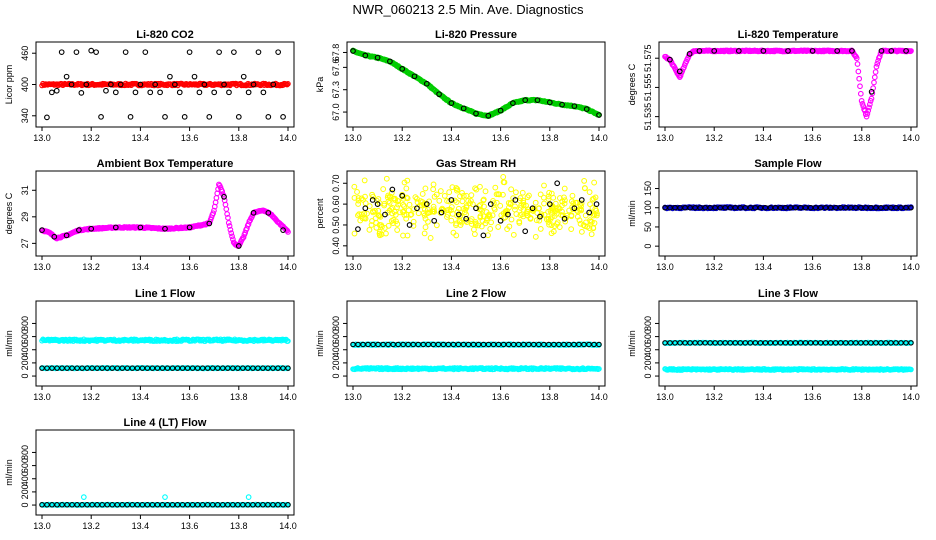  I want to click on y-axis-label: ml/min, so click(320, 343).